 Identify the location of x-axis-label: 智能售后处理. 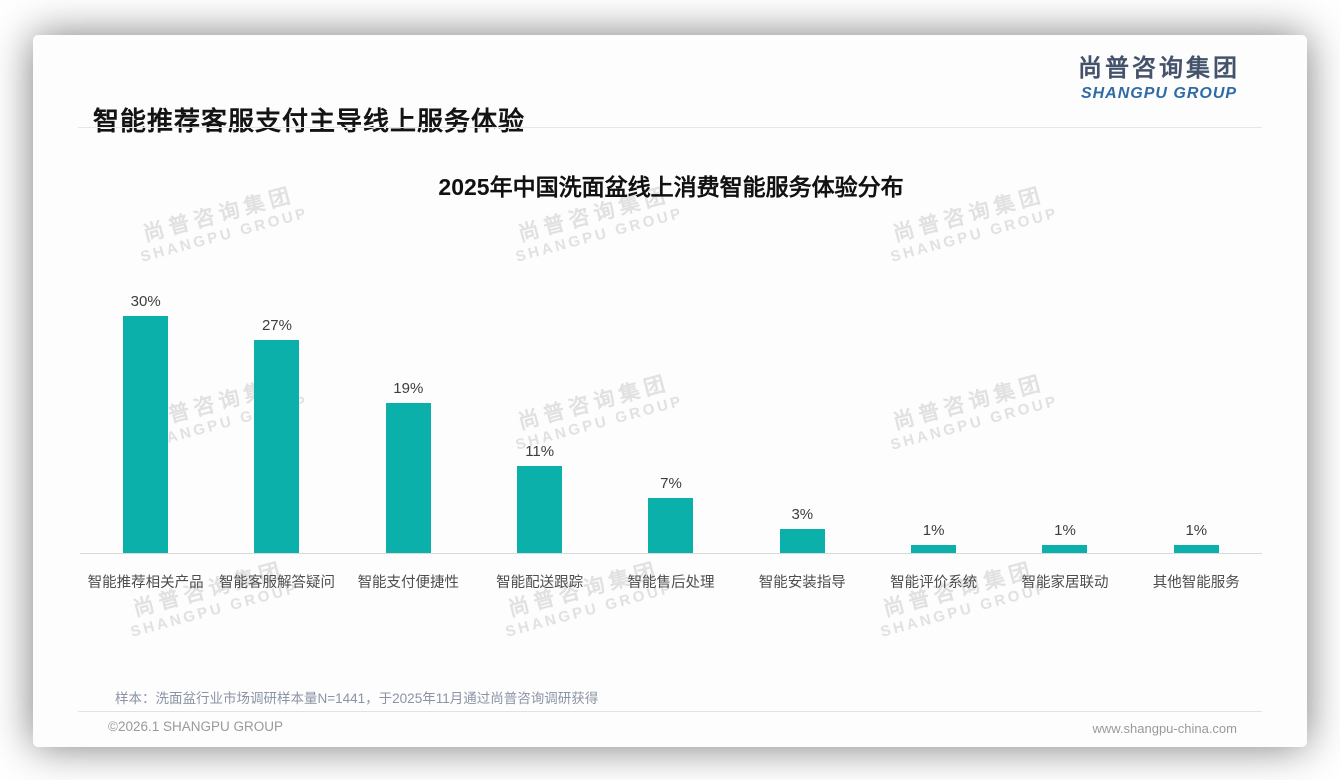
(671, 583).